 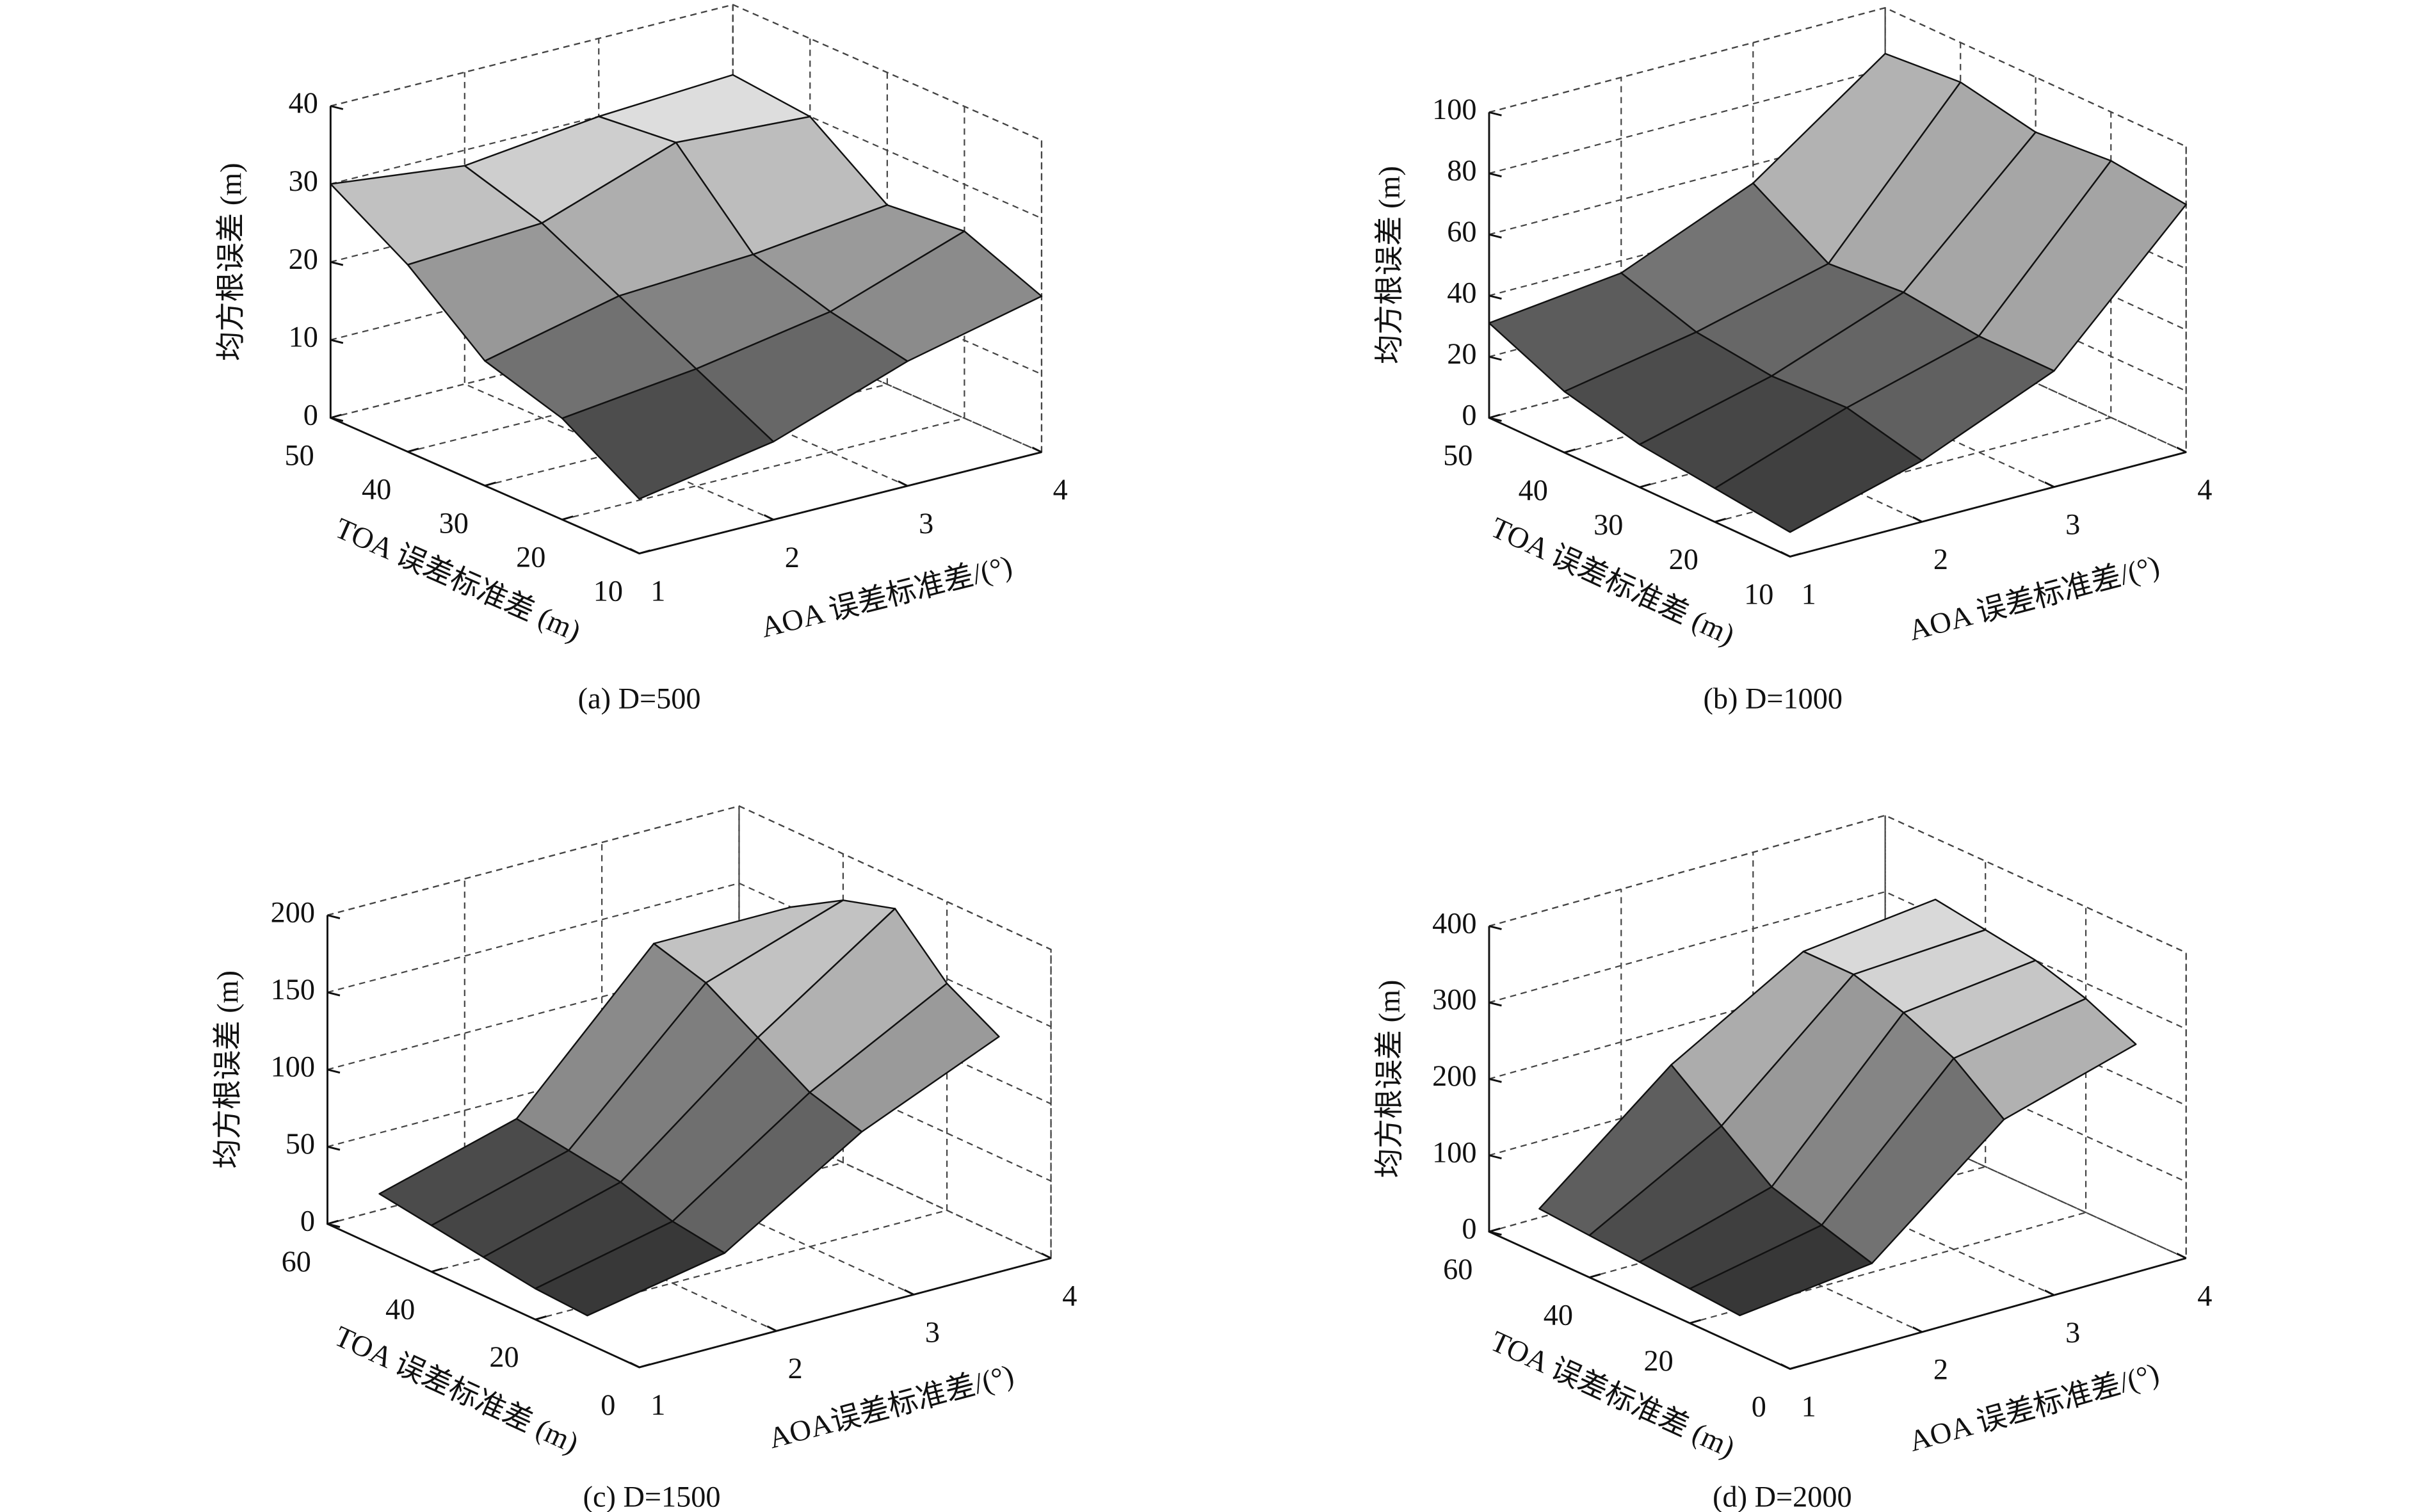 What do you see at coordinates (891, 1407) in the screenshot?
I see `x-axis-label: AOA误差标准差/(°)` at bounding box center [891, 1407].